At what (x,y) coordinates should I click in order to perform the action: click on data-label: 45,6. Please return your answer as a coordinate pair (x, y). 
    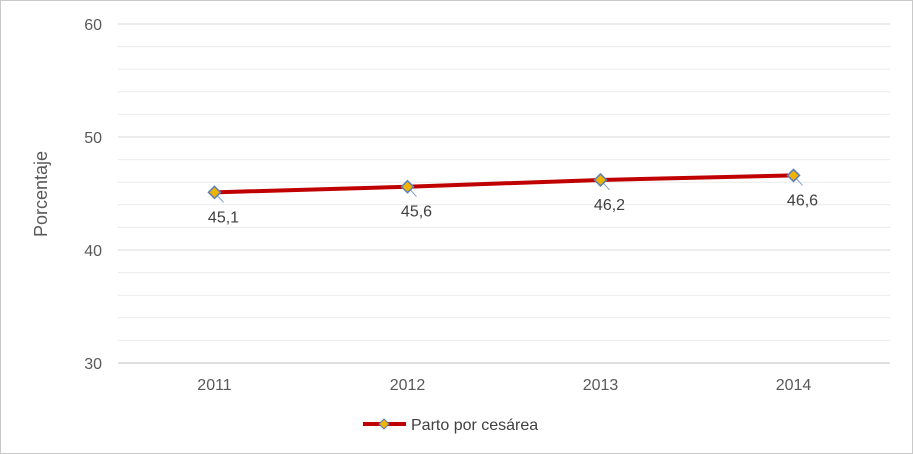
    Looking at the image, I should click on (416, 212).